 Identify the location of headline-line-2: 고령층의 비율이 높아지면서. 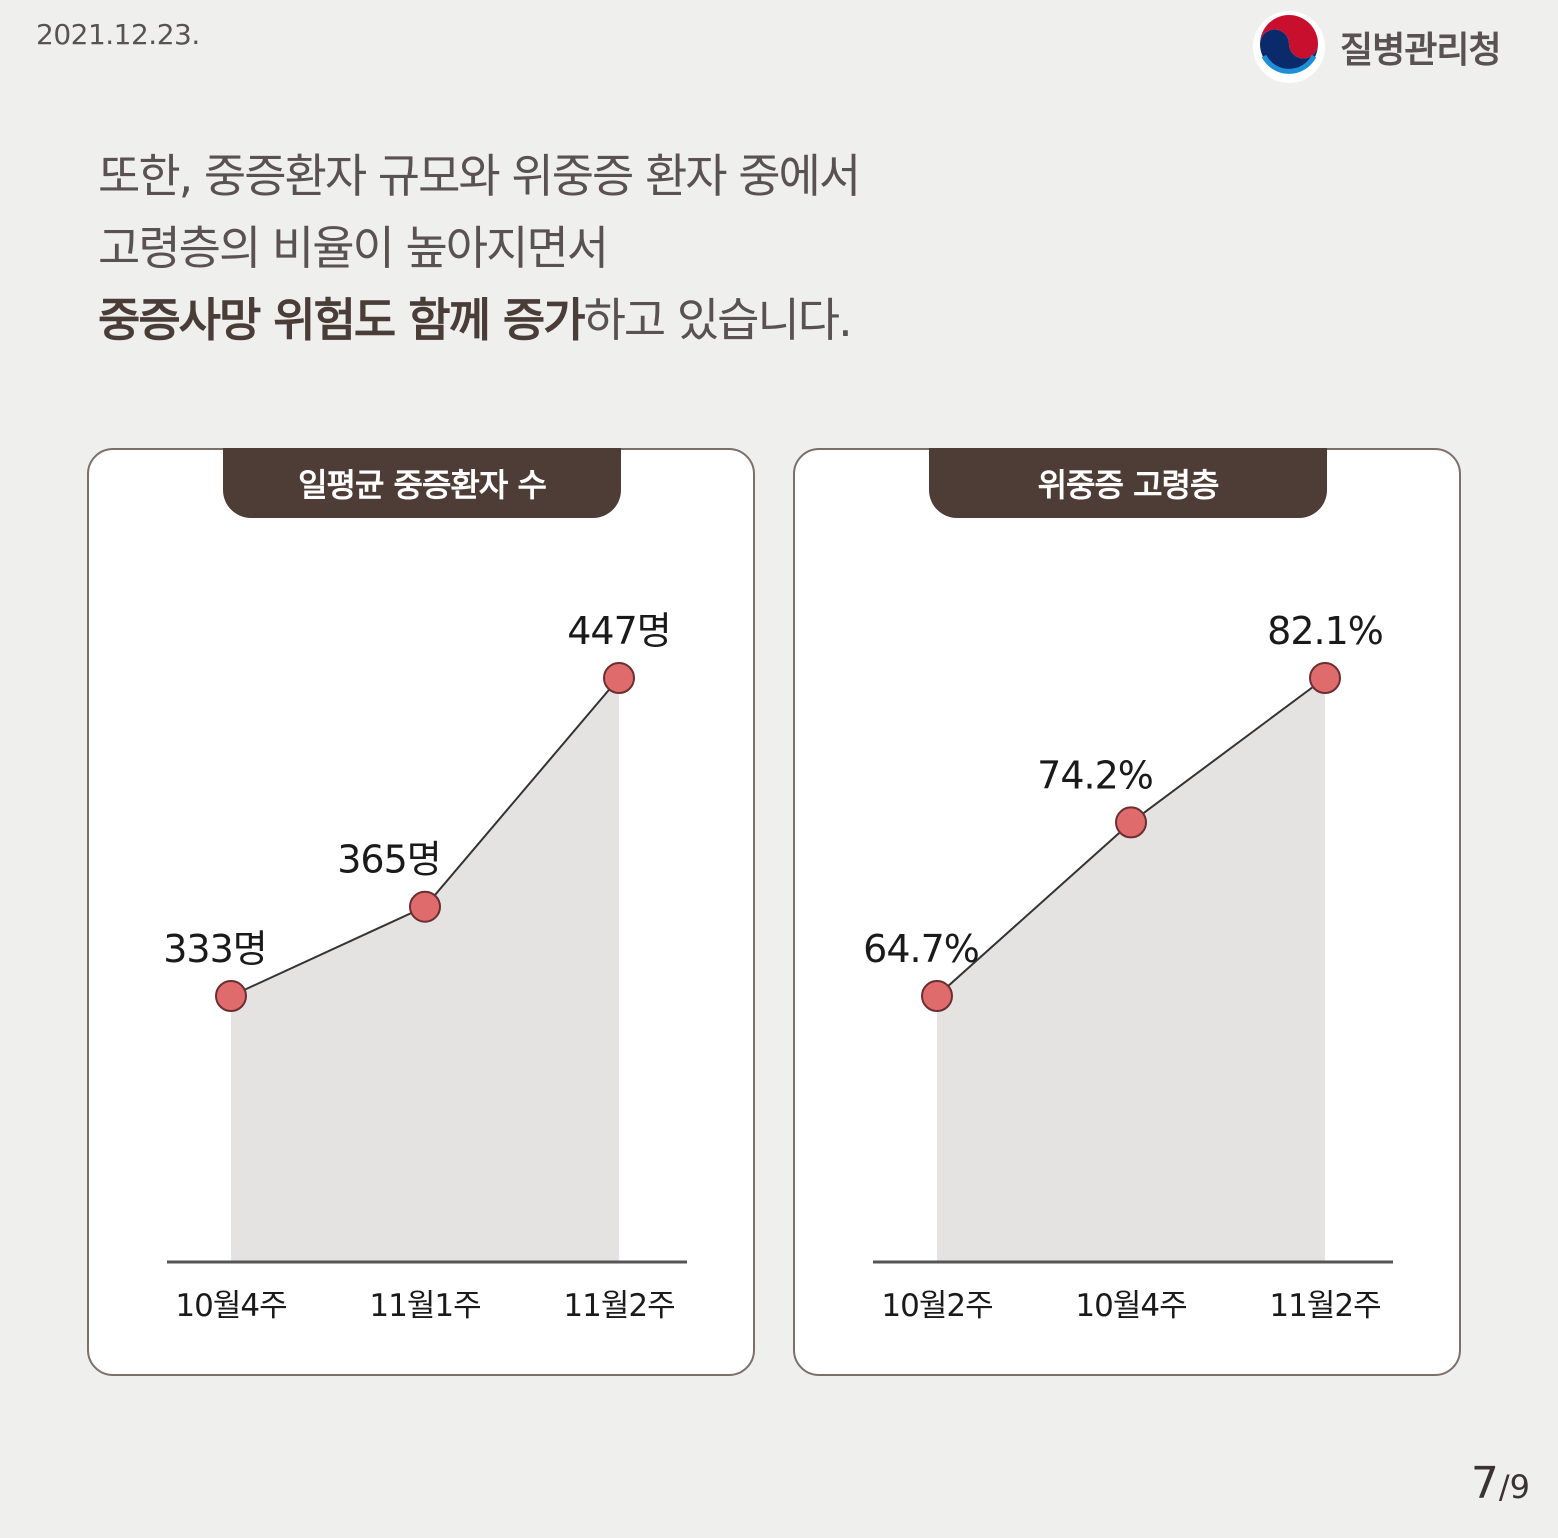
(353, 248).